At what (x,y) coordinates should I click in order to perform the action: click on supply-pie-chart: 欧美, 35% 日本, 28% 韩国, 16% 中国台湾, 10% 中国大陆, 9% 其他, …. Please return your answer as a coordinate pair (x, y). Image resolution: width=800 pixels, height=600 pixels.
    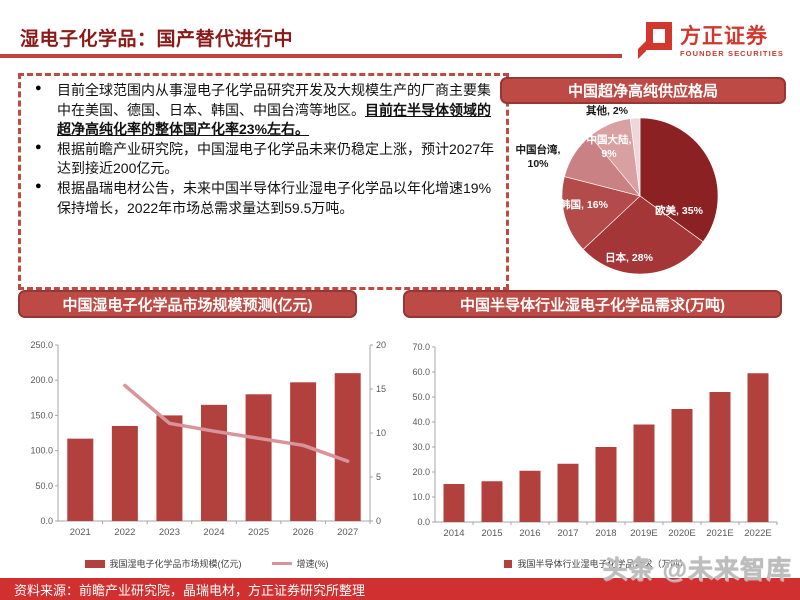
    Looking at the image, I should click on (617, 189).